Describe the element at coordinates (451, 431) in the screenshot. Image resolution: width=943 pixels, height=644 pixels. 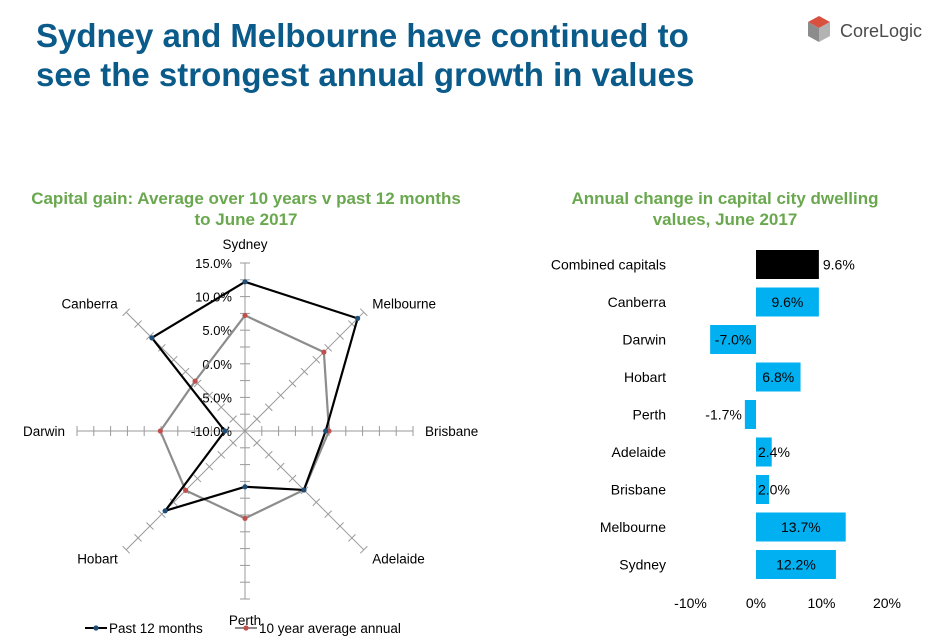
I see `radar-axis-label-brisbane: Brisbane` at that location.